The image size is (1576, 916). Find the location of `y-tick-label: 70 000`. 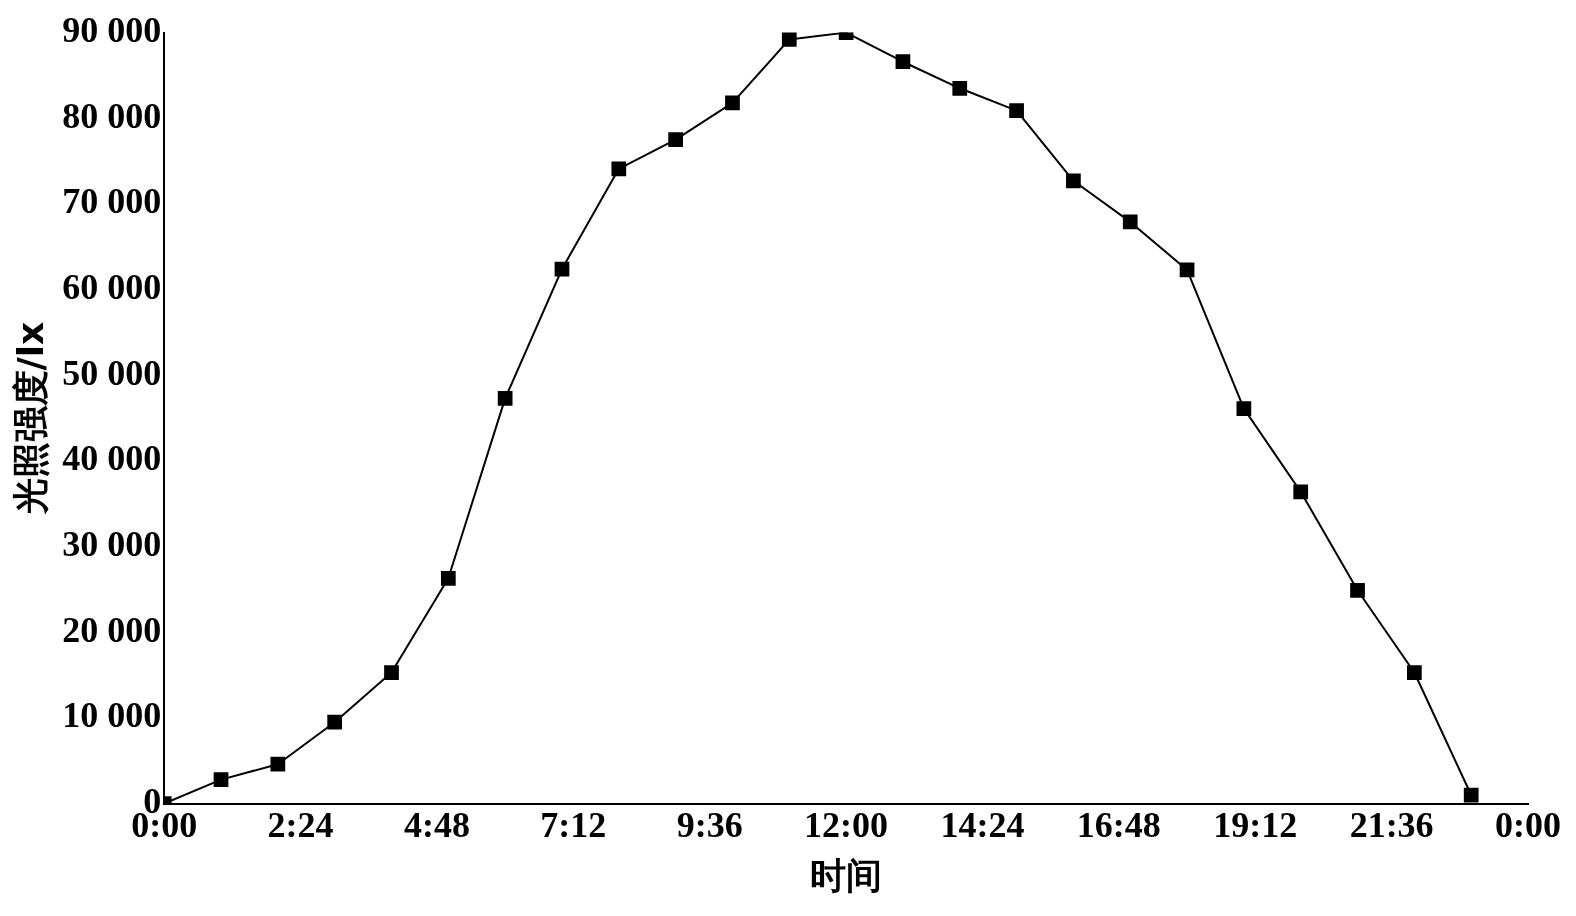

y-tick-label: 70 000 is located at coordinates (112, 201).